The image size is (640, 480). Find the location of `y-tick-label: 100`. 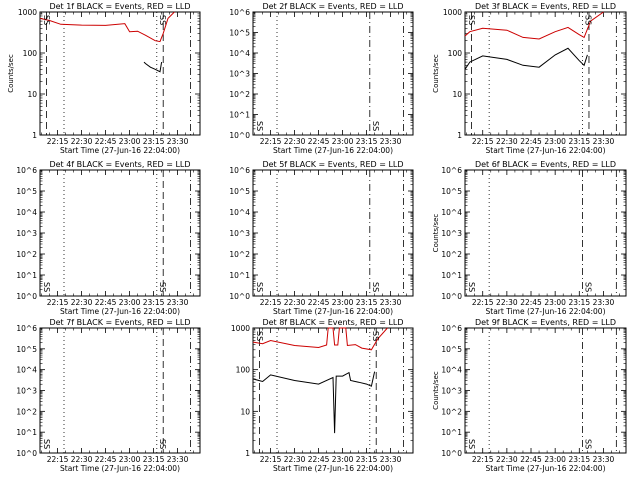

y-tick-label: 100 is located at coordinates (455, 53).